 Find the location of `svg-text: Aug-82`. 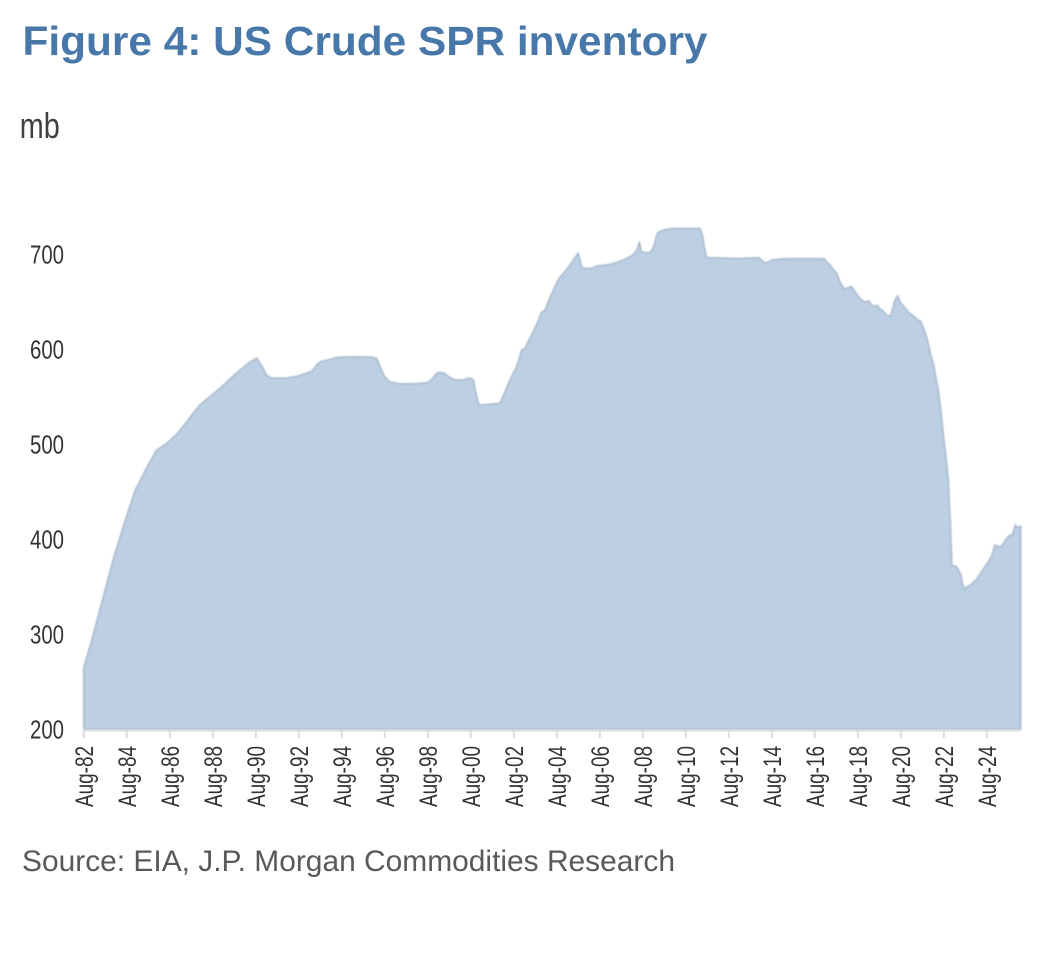

svg-text: Aug-82 is located at coordinates (85, 776).